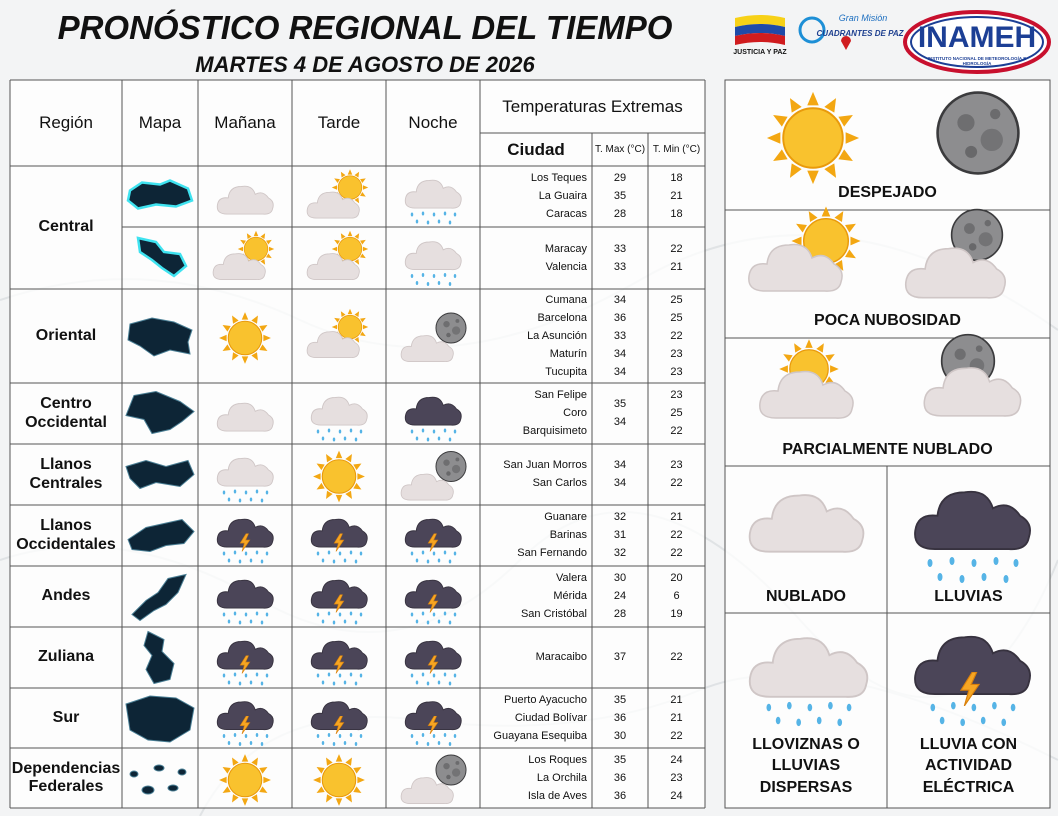  What do you see at coordinates (592, 106) in the screenshot?
I see `header-cell: Temperaturas Extremas` at bounding box center [592, 106].